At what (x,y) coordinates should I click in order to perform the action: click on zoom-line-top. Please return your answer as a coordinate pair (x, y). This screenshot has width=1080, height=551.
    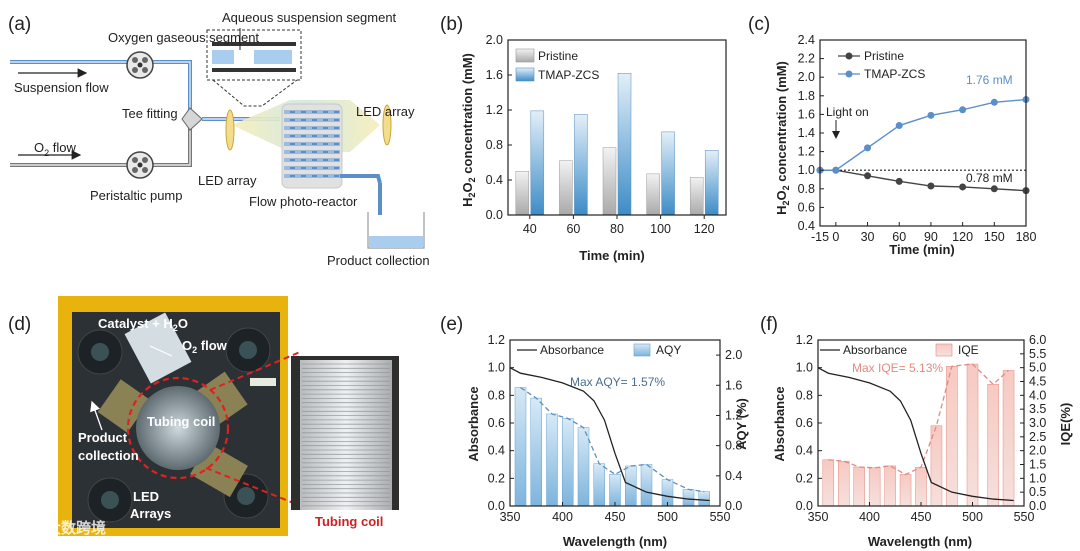
    Looking at the image, I should click on (255, 371).